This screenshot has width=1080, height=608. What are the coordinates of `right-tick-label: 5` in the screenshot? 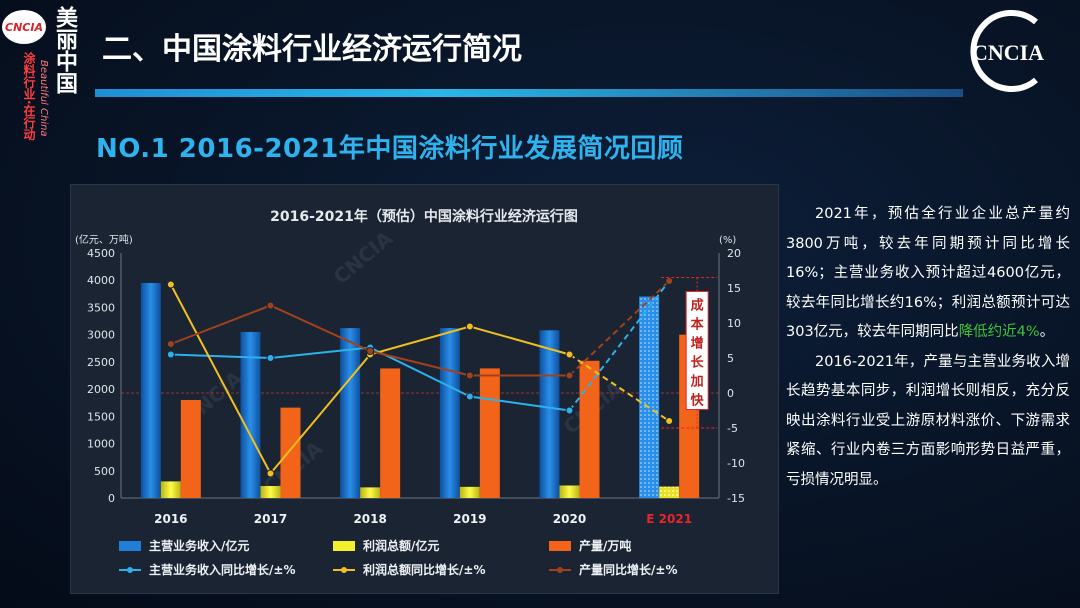 It's located at (730, 358).